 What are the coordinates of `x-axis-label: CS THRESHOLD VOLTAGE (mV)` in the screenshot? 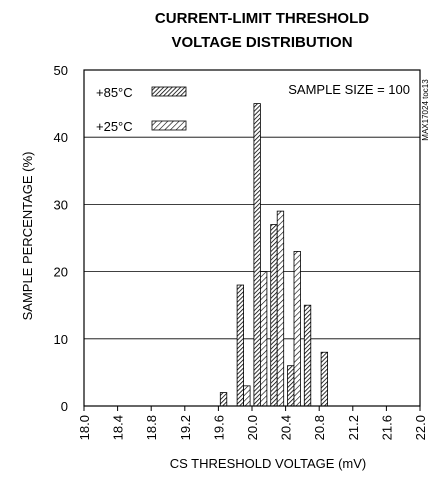 It's located at (268, 463).